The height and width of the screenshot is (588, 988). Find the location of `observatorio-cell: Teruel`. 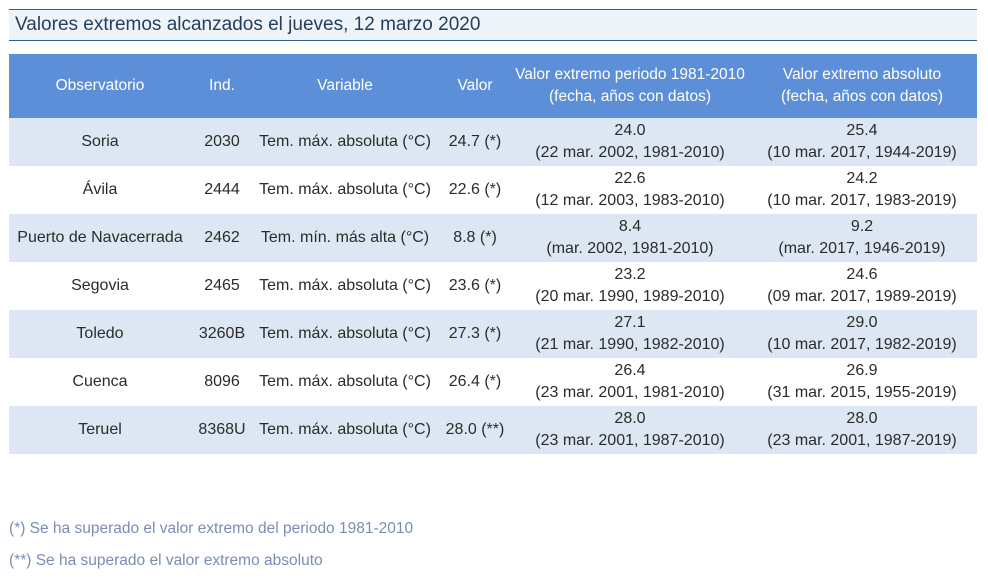

observatorio-cell: Teruel is located at coordinates (100, 430).